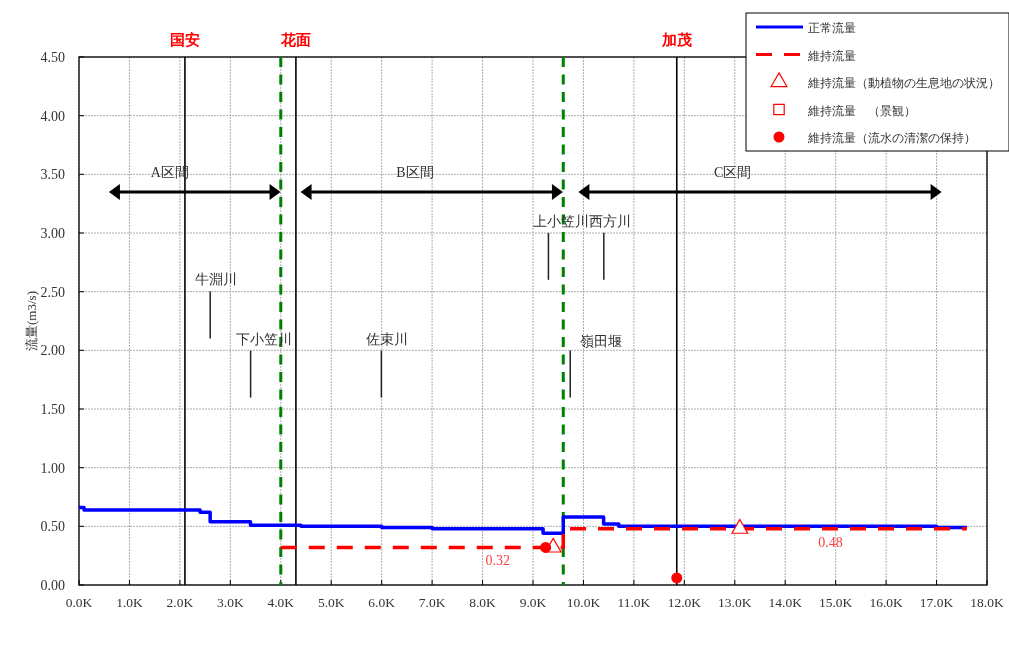 Image resolution: width=1009 pixels, height=657 pixels. Describe the element at coordinates (432, 602) in the screenshot. I see `x-tick-label: 7.0K` at that location.